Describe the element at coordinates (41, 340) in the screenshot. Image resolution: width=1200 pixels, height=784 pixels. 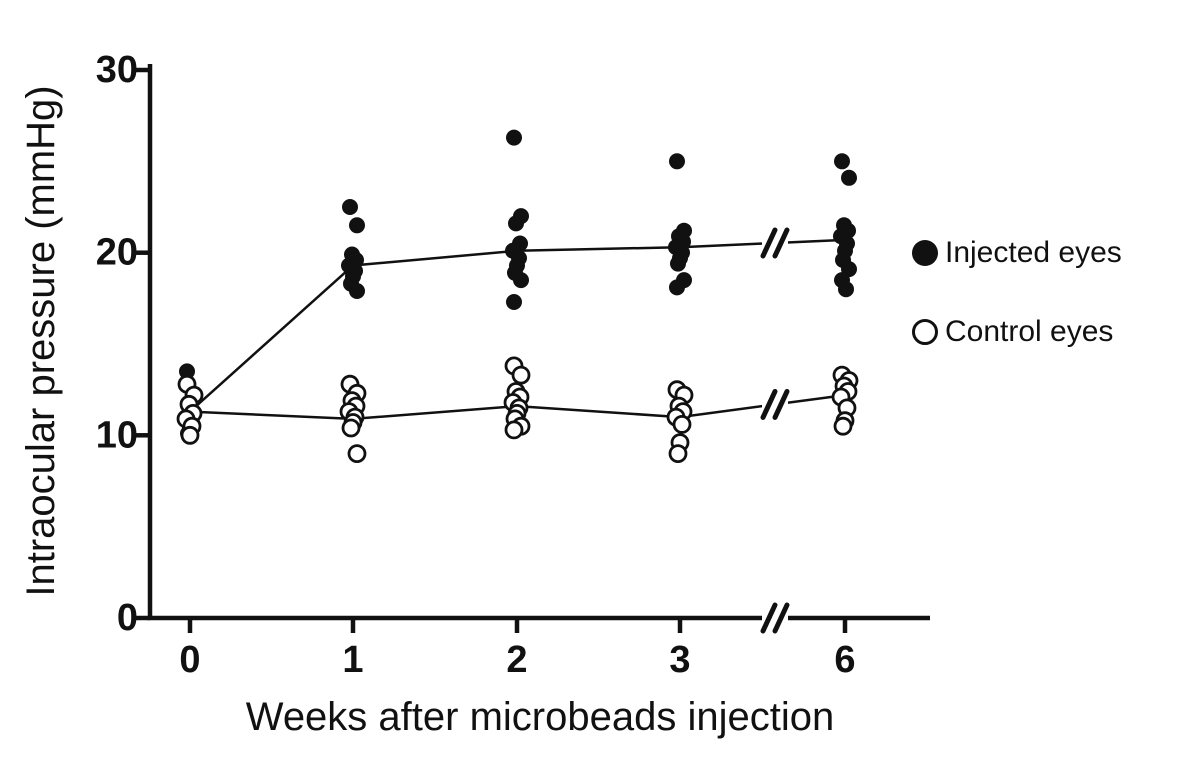
I see `y-axis-title: Intraocular pressure (mmHg)` at that location.